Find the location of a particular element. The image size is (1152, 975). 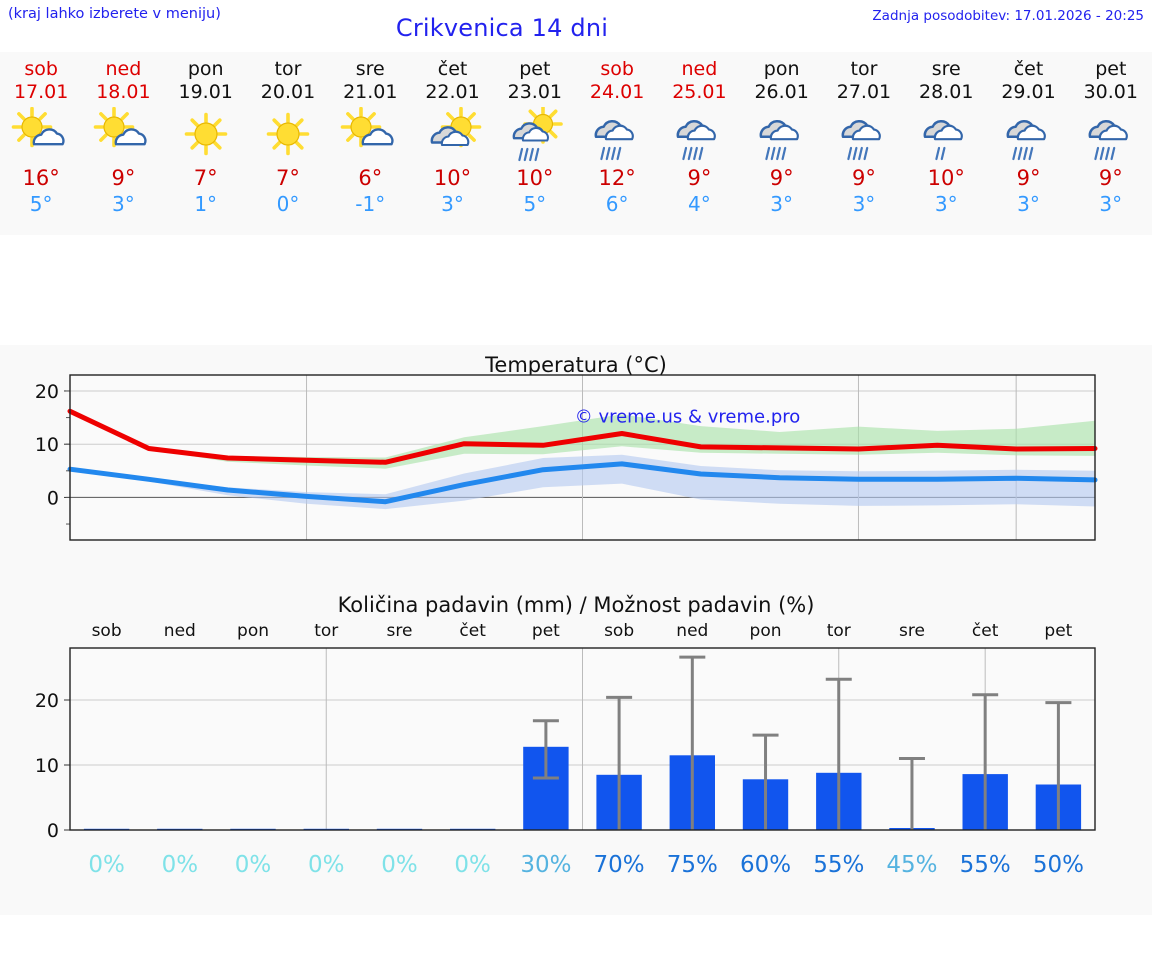

precipitation-probability: 30% is located at coordinates (545, 865).